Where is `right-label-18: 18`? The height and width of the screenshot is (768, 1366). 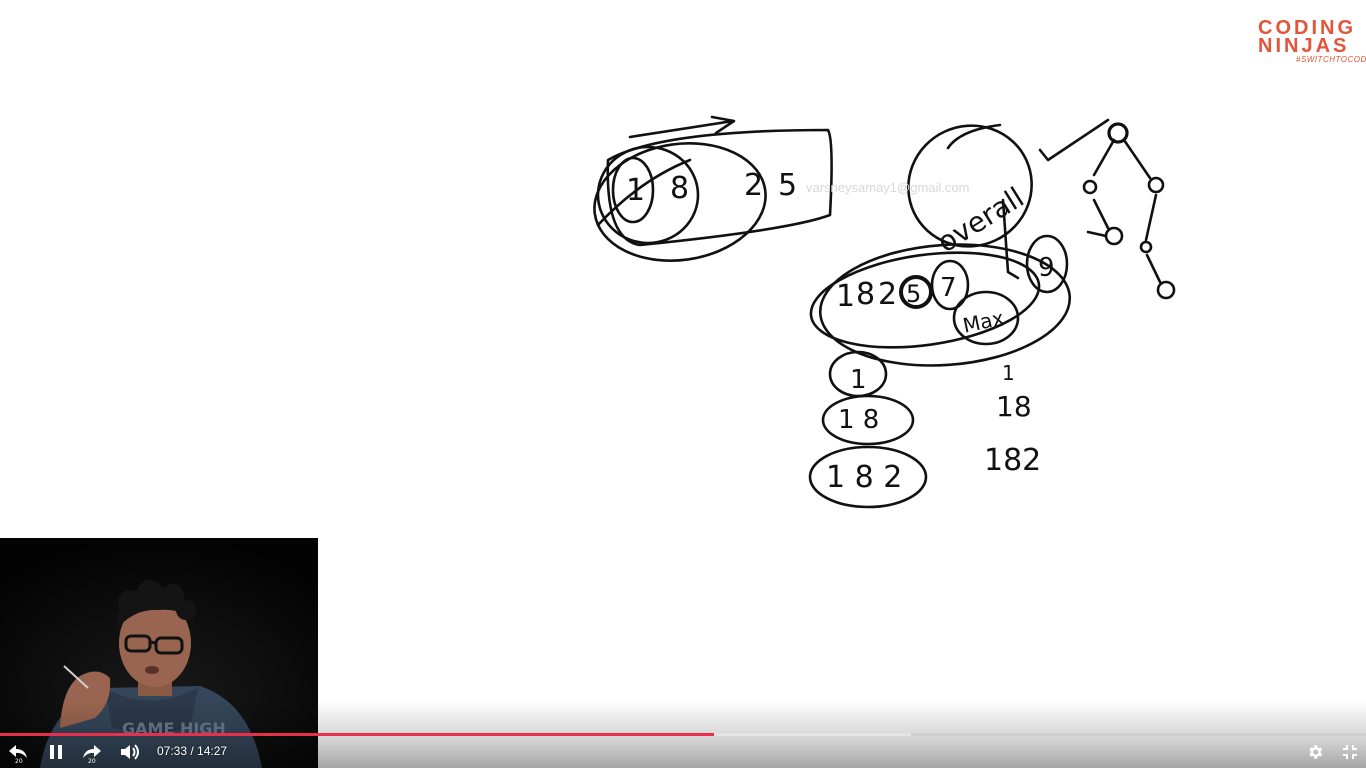
right-label-18: 18 is located at coordinates (1014, 406).